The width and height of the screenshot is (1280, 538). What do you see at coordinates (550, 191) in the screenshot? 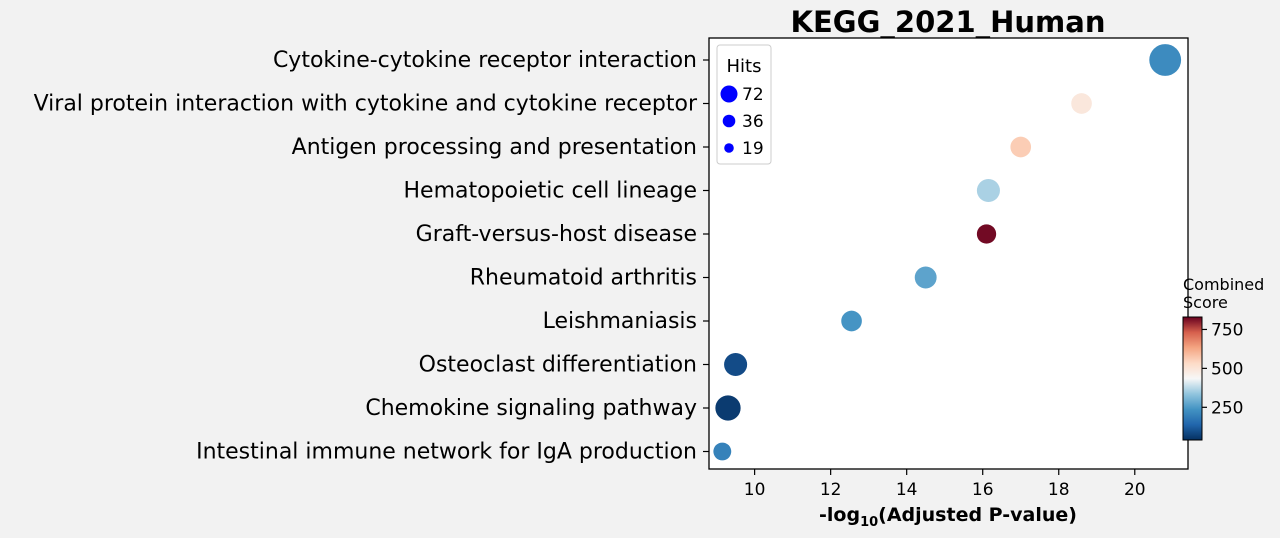
I see `y-tick-label: Hematopoietic cell lineage` at bounding box center [550, 191].